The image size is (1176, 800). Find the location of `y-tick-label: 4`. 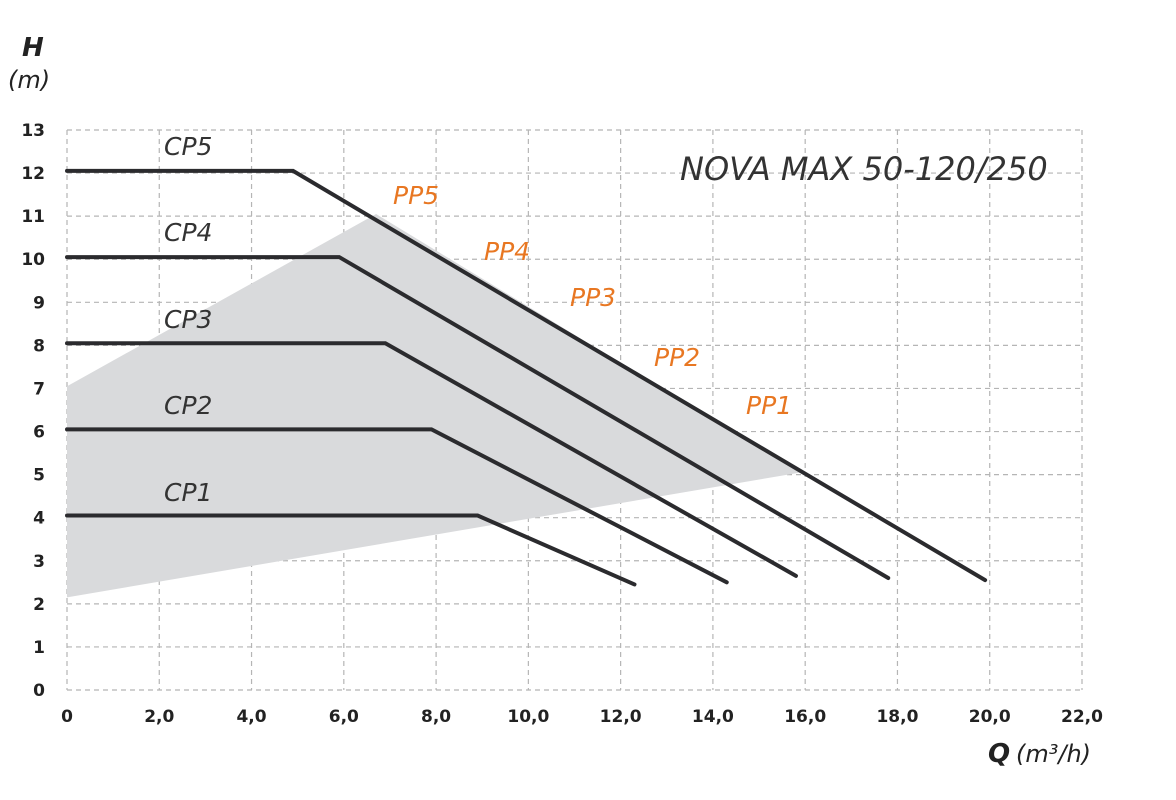

y-tick-label: 4 is located at coordinates (39, 519).